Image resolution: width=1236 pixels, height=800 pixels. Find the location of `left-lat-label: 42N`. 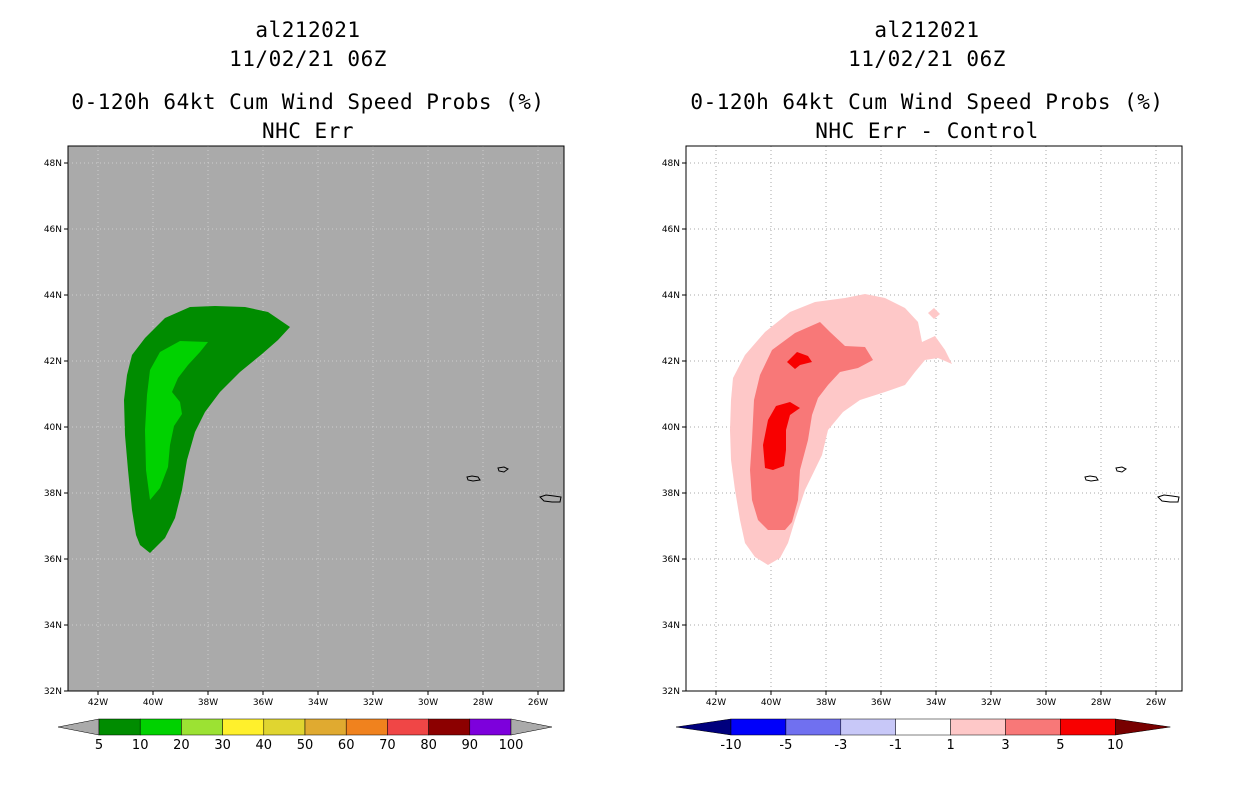

left-lat-label: 42N is located at coordinates (53, 362).